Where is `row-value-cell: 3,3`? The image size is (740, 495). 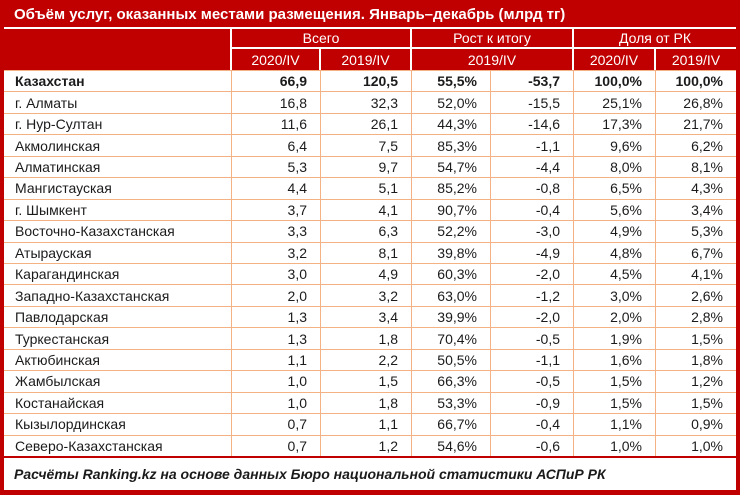 row-value-cell: 3,3 is located at coordinates (276, 231).